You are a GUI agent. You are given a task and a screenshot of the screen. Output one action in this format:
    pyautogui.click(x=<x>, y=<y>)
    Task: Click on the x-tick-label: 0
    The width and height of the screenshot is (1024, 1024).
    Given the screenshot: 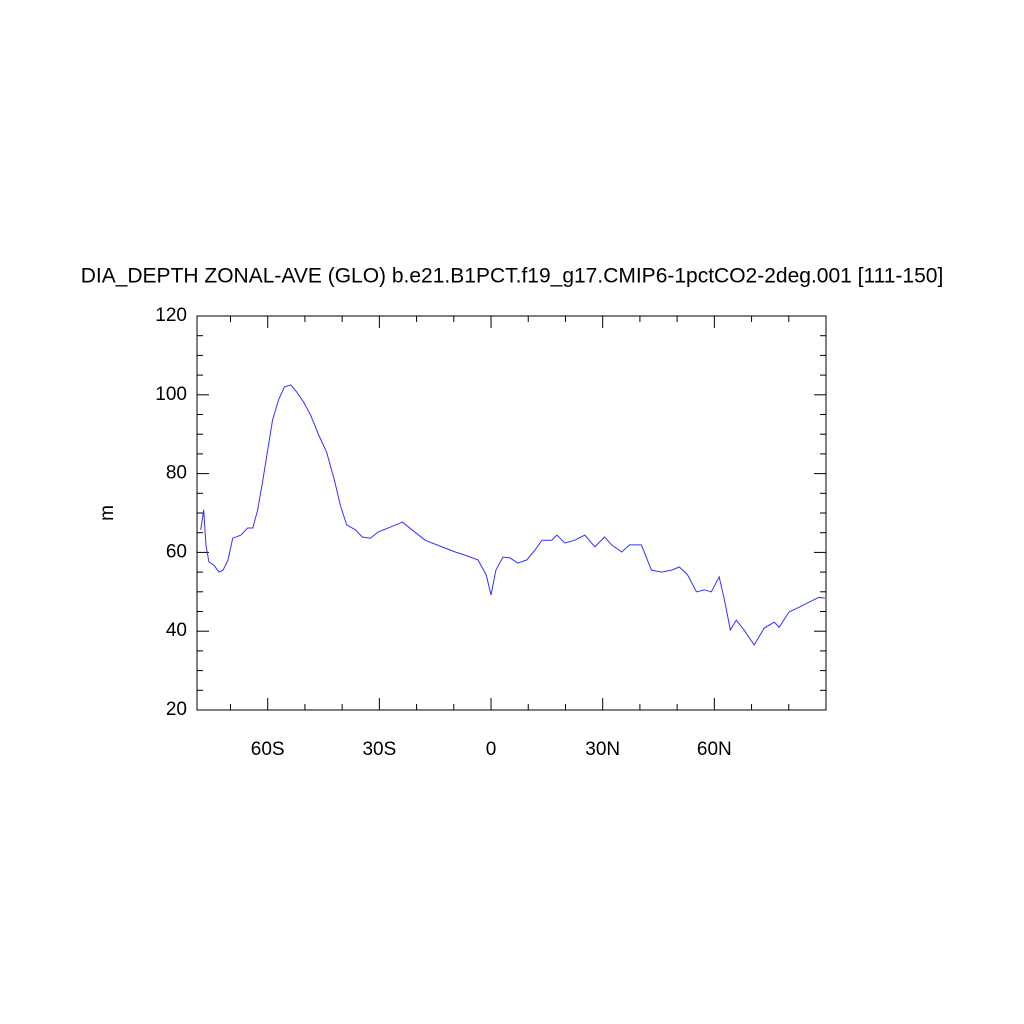 What is the action you would take?
    pyautogui.click(x=491, y=749)
    